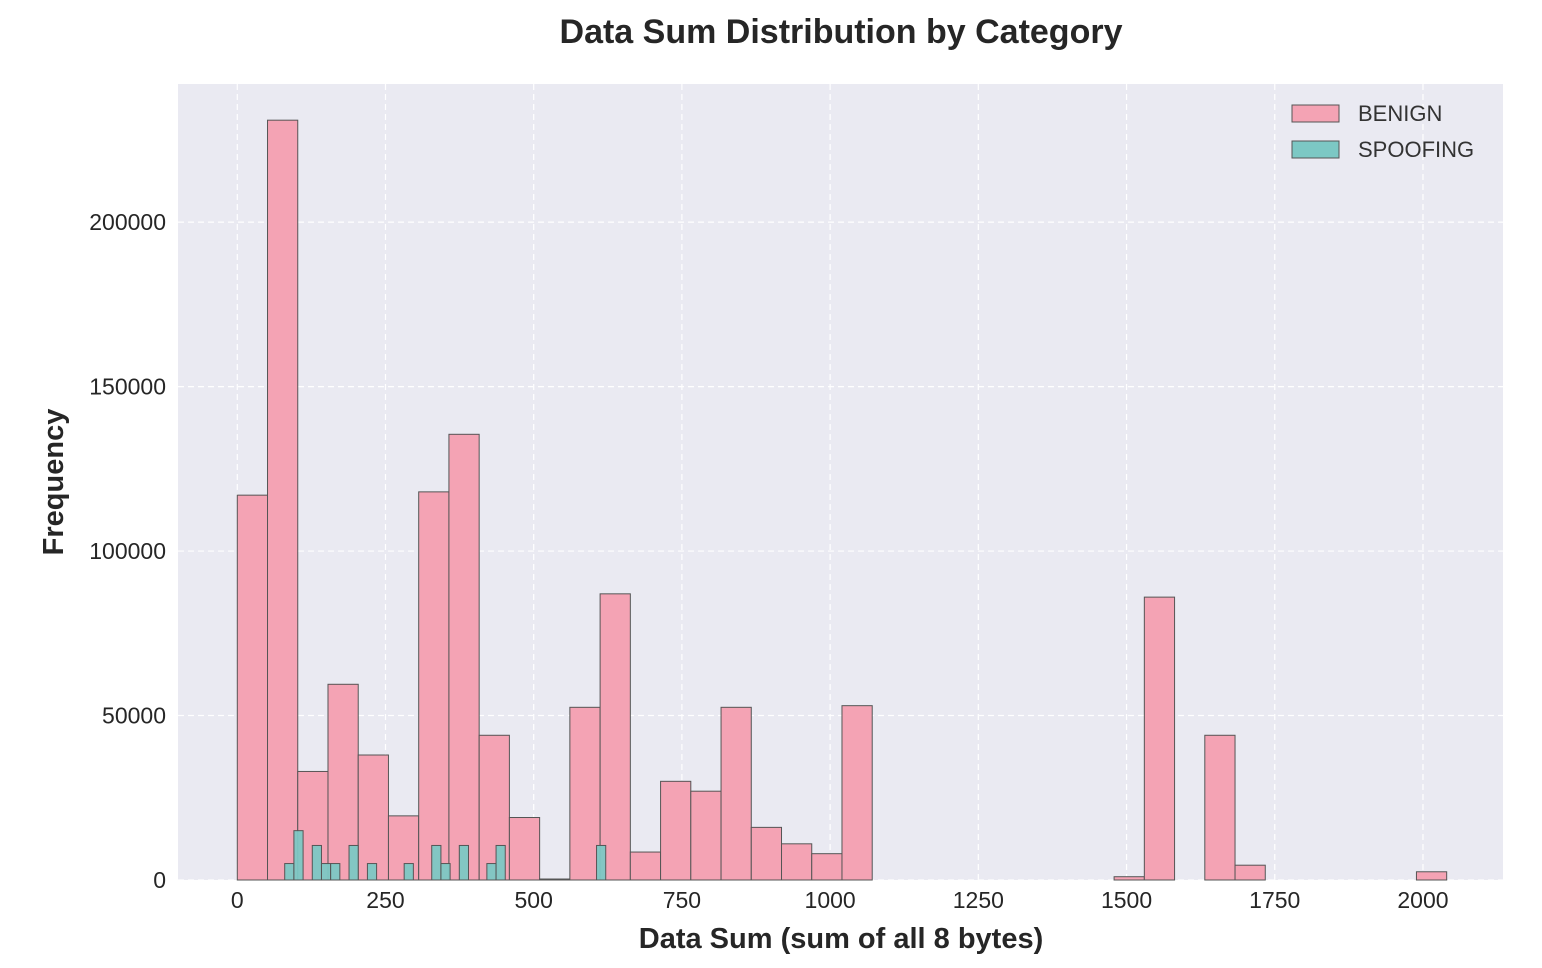 Image resolution: width=1542 pixels, height=968 pixels. I want to click on x-tick-labels: 0 250 500 750 1000 1250 1500 1750 2000, so click(840, 900).